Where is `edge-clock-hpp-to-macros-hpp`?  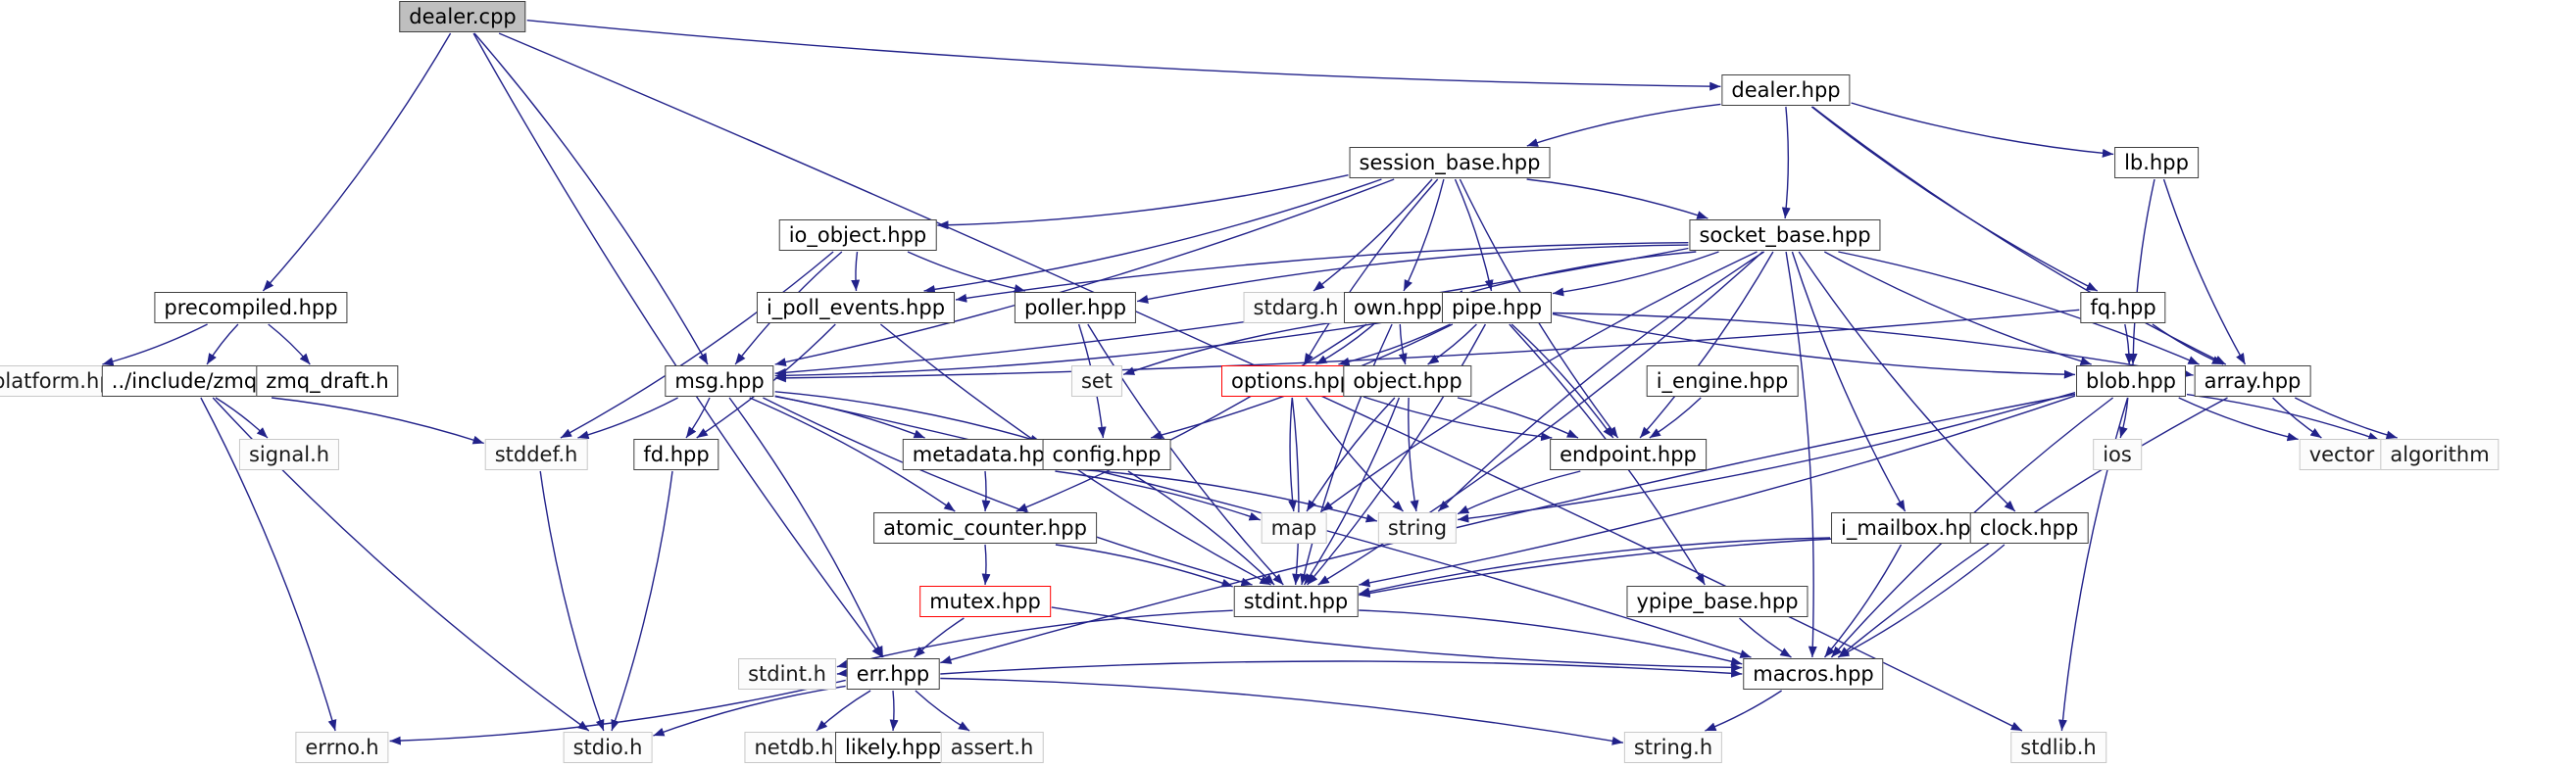
edge-clock-hpp-to-macros-hpp is located at coordinates (1921, 601).